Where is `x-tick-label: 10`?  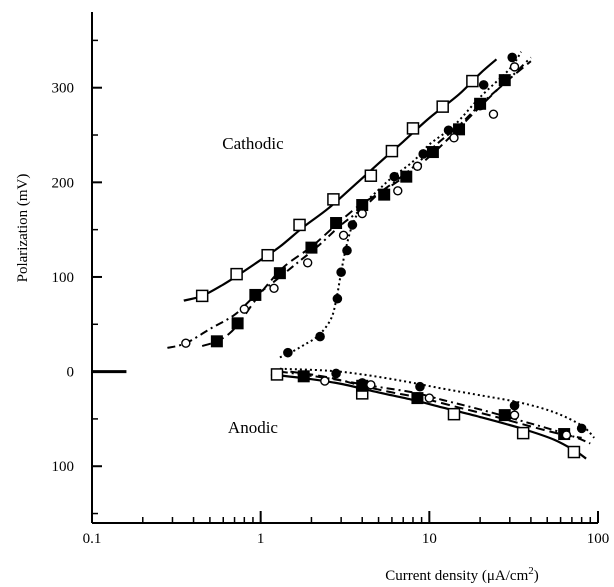
x-tick-label: 10 is located at coordinates (429, 539).